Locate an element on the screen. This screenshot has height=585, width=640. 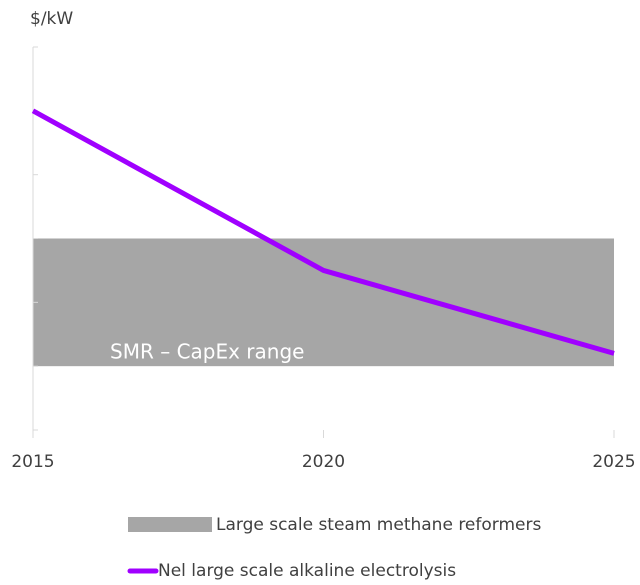
legend-swatch is located at coordinates (170, 524).